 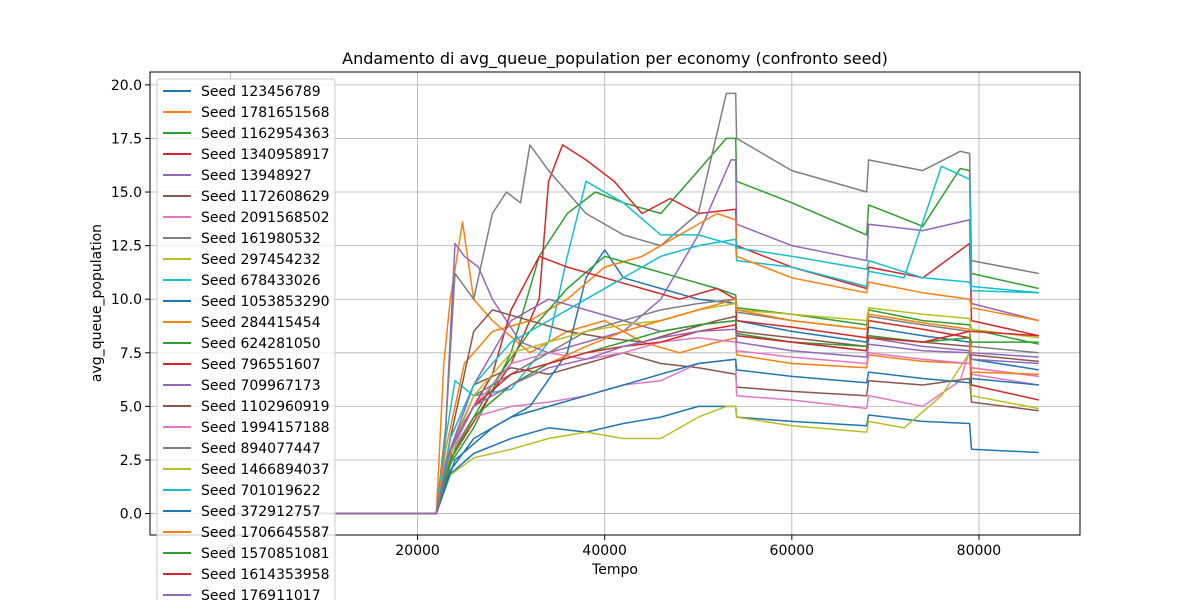 What do you see at coordinates (265, 554) in the screenshot?
I see `legend-label: Seed 1570851081` at bounding box center [265, 554].